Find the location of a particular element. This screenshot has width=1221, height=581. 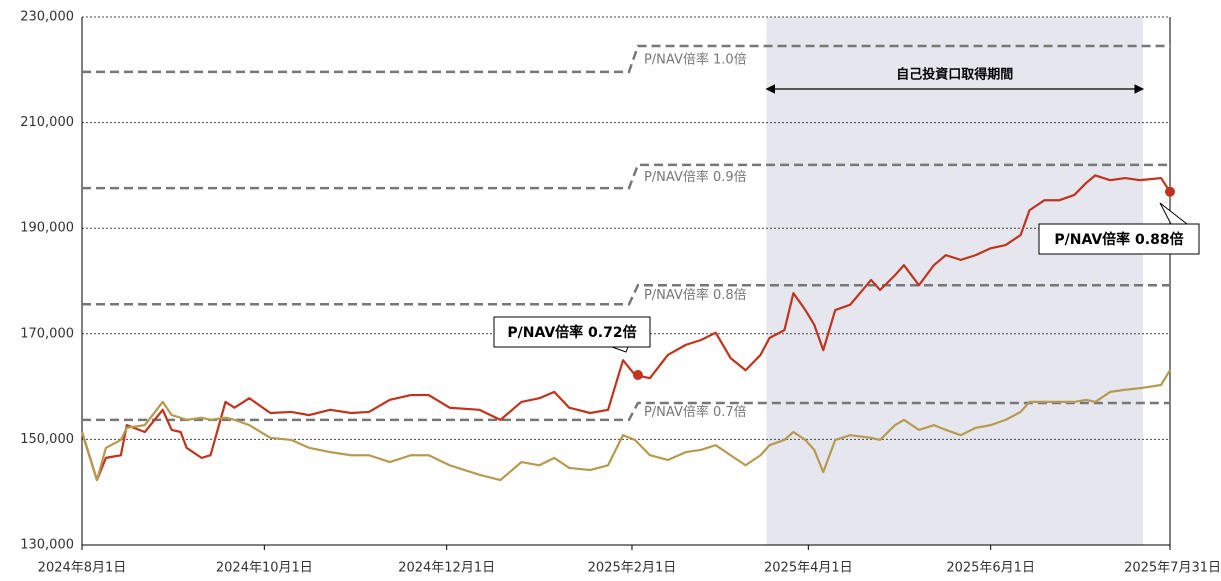

x-tick-label: 2025年2月1日 is located at coordinates (632, 568).